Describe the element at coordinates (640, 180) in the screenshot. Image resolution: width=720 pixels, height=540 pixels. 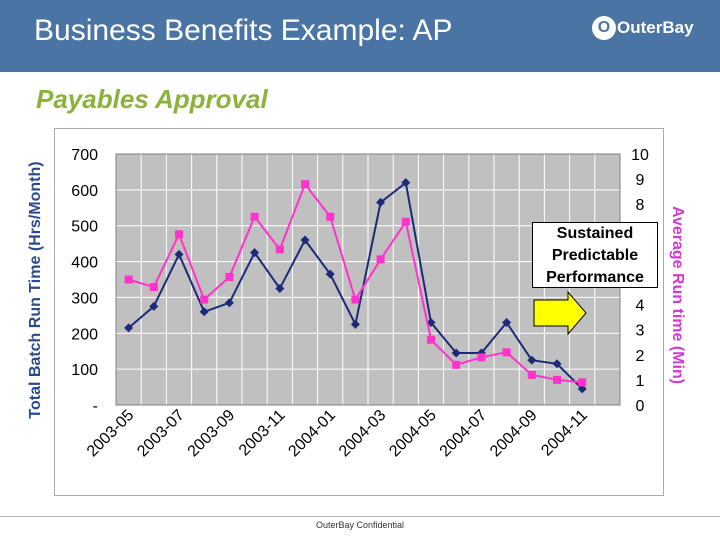
I see `y-tick-label-right: 9` at that location.